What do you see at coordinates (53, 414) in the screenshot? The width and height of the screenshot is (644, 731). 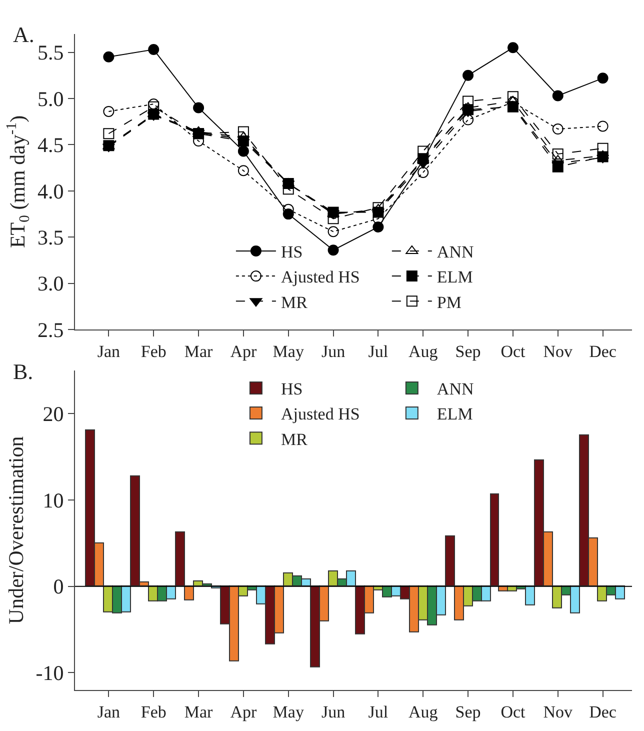 I see `y-tick-label: 20` at bounding box center [53, 414].